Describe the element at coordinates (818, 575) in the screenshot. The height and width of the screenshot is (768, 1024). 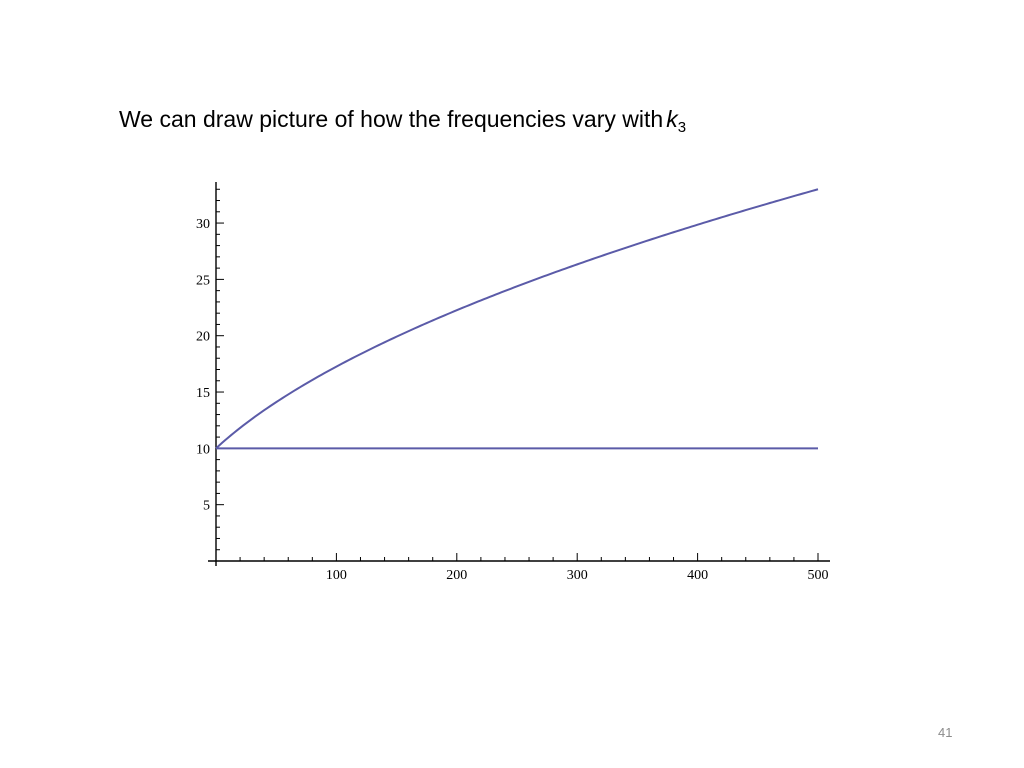
I see `x-tick-label: 500` at that location.